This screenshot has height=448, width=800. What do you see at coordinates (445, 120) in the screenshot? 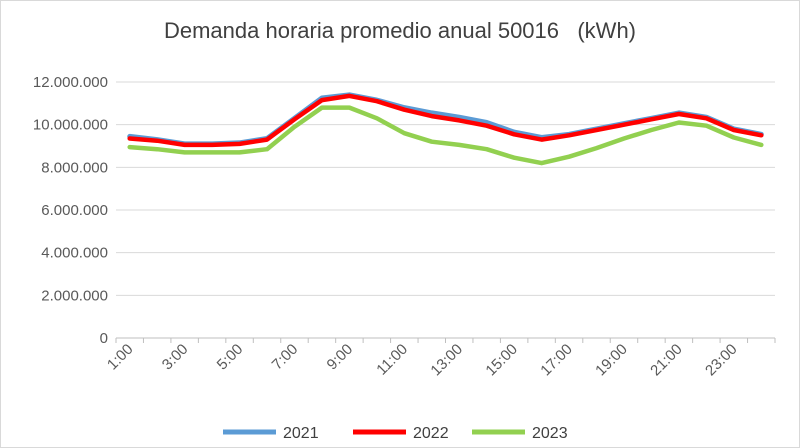
I see `series-line-2022` at bounding box center [445, 120].